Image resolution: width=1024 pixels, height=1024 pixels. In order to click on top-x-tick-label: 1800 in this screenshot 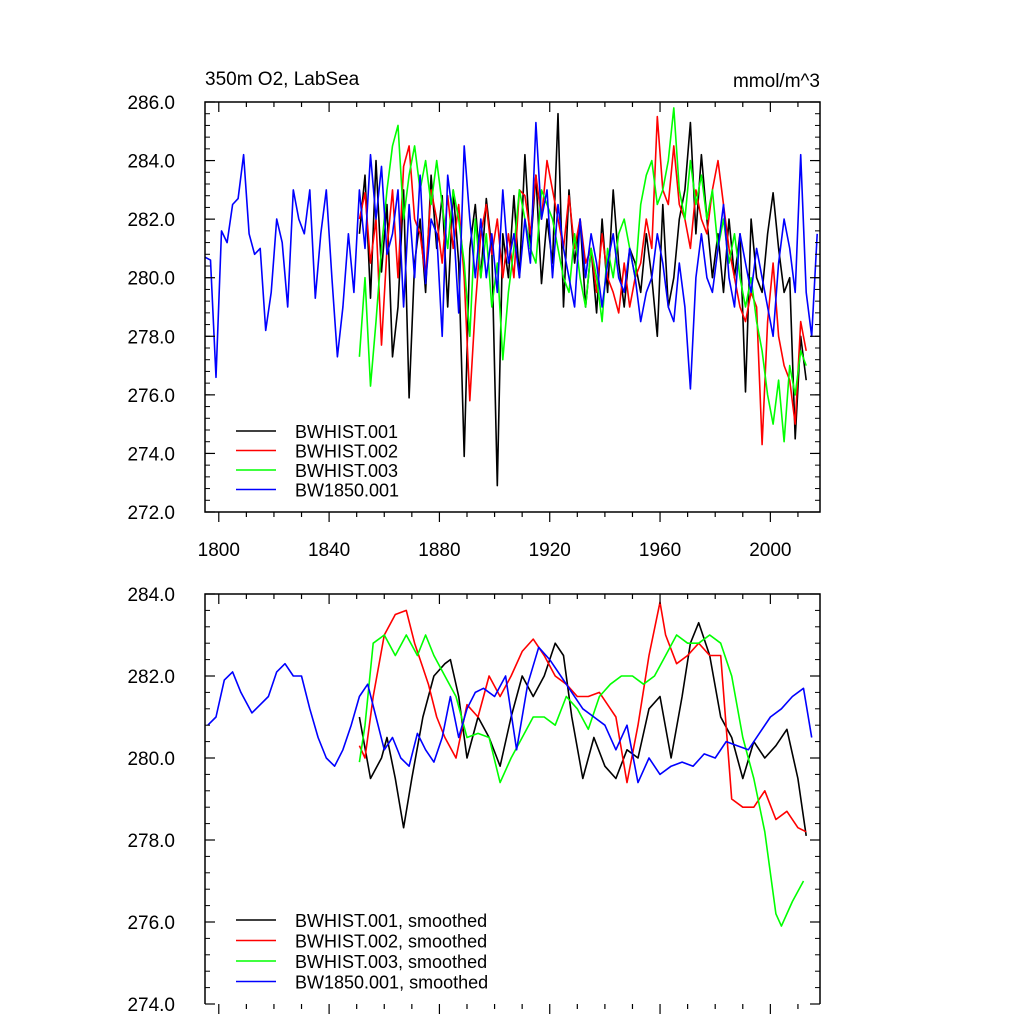, I will do `click(219, 550)`.